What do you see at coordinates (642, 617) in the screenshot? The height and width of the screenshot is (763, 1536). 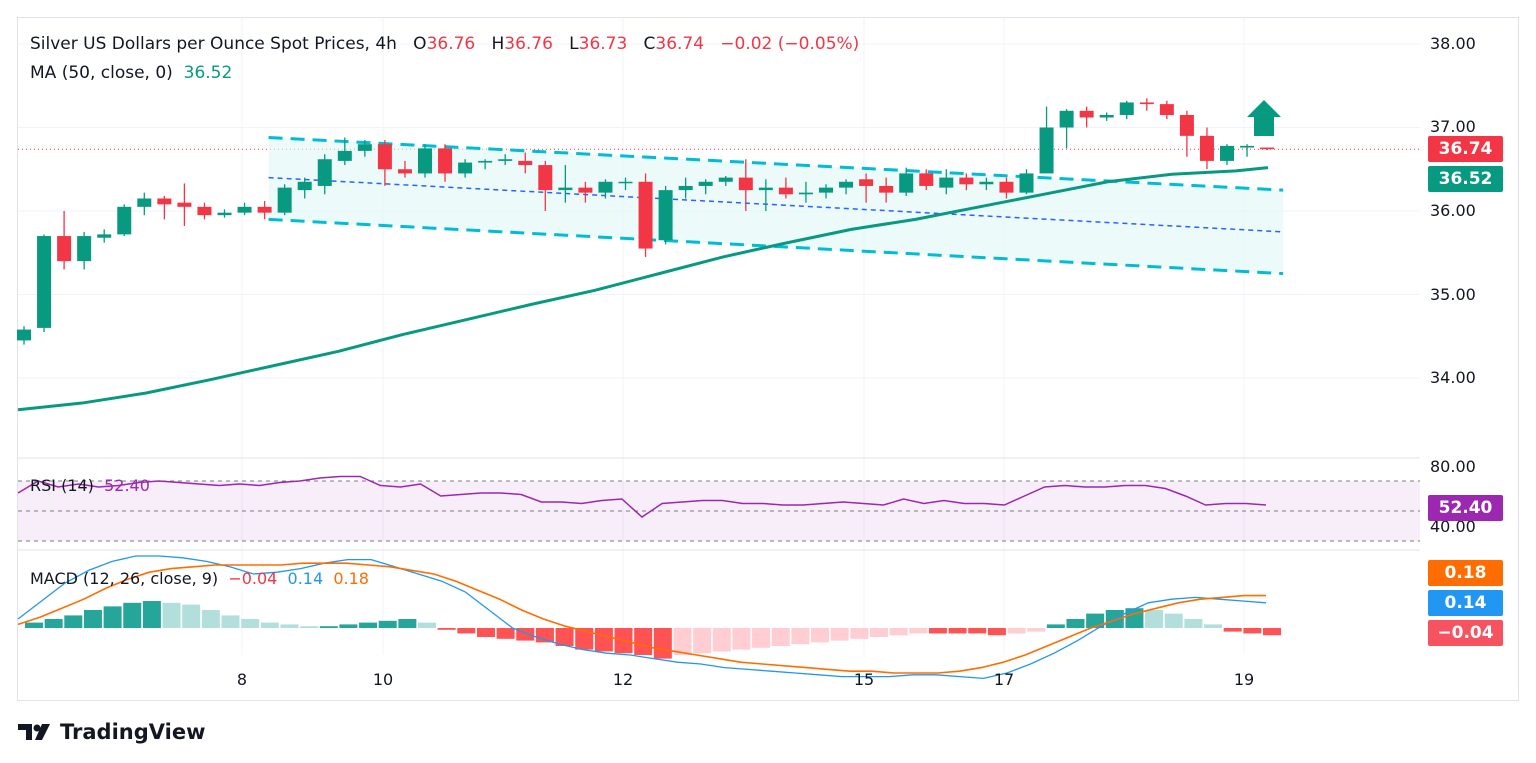 I see `macd-line` at bounding box center [642, 617].